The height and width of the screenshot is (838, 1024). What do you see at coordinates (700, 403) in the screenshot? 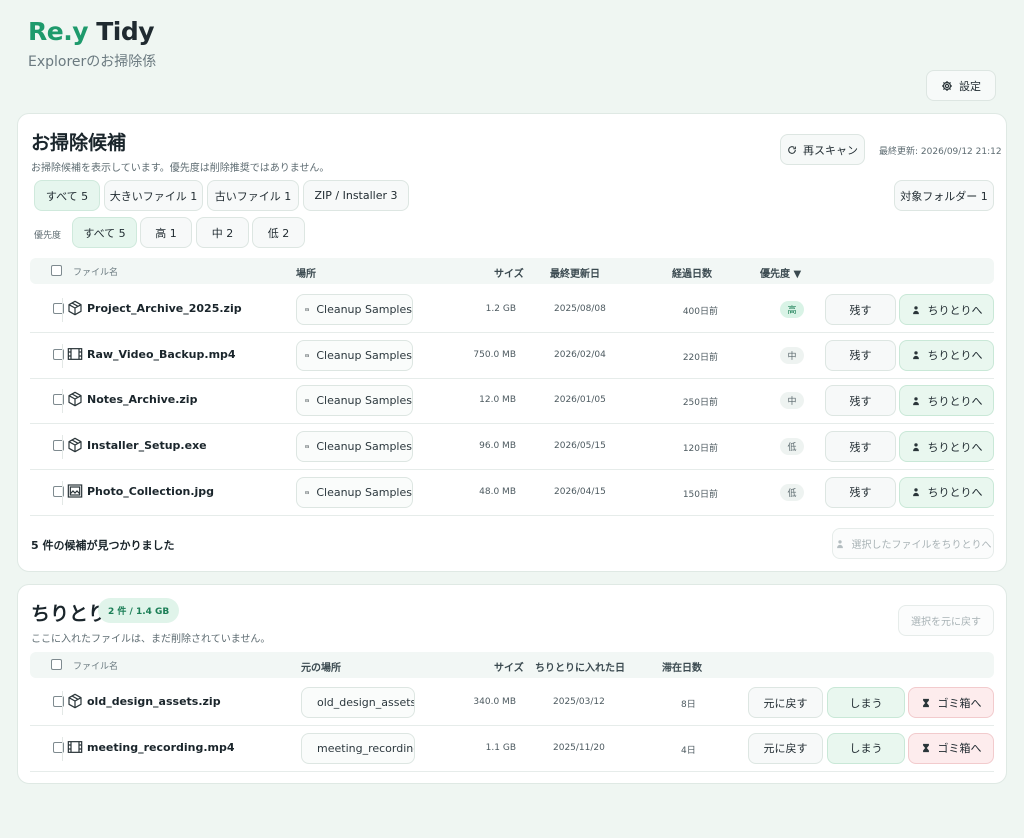
I see `elapsed-days: 250日前` at bounding box center [700, 403].